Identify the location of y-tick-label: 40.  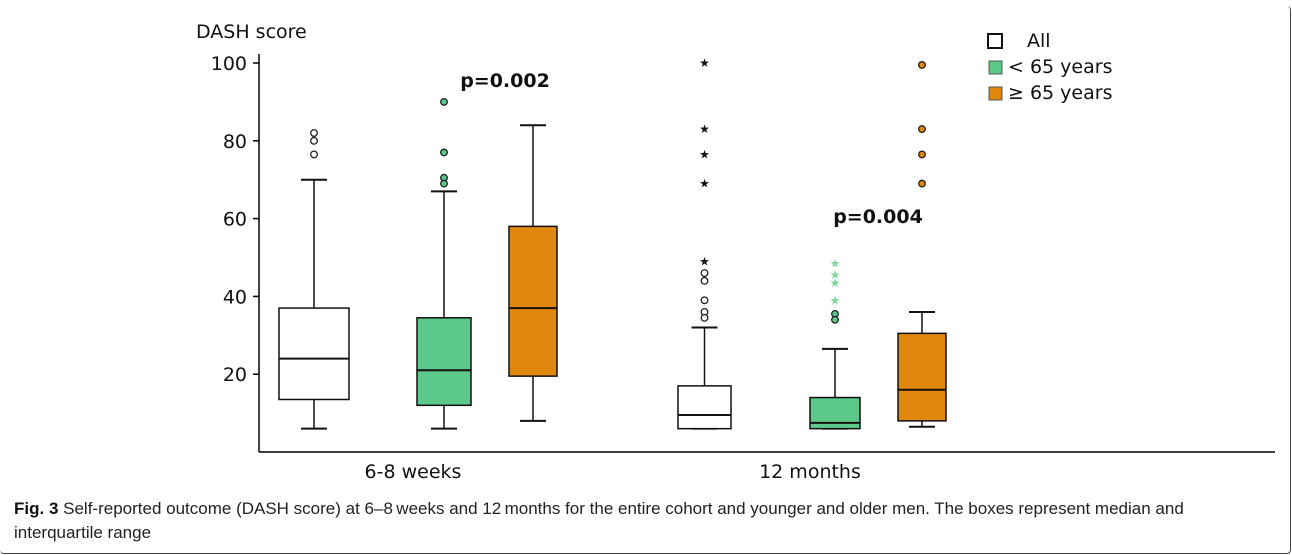
(235, 297).